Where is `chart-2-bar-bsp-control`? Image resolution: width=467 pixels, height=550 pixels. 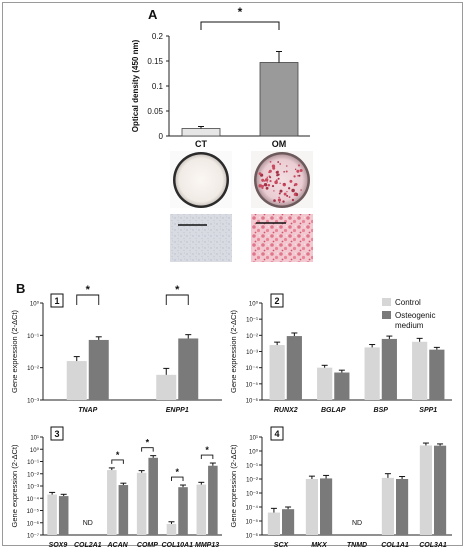
chart-2-bar-bsp-control is located at coordinates (372, 373).